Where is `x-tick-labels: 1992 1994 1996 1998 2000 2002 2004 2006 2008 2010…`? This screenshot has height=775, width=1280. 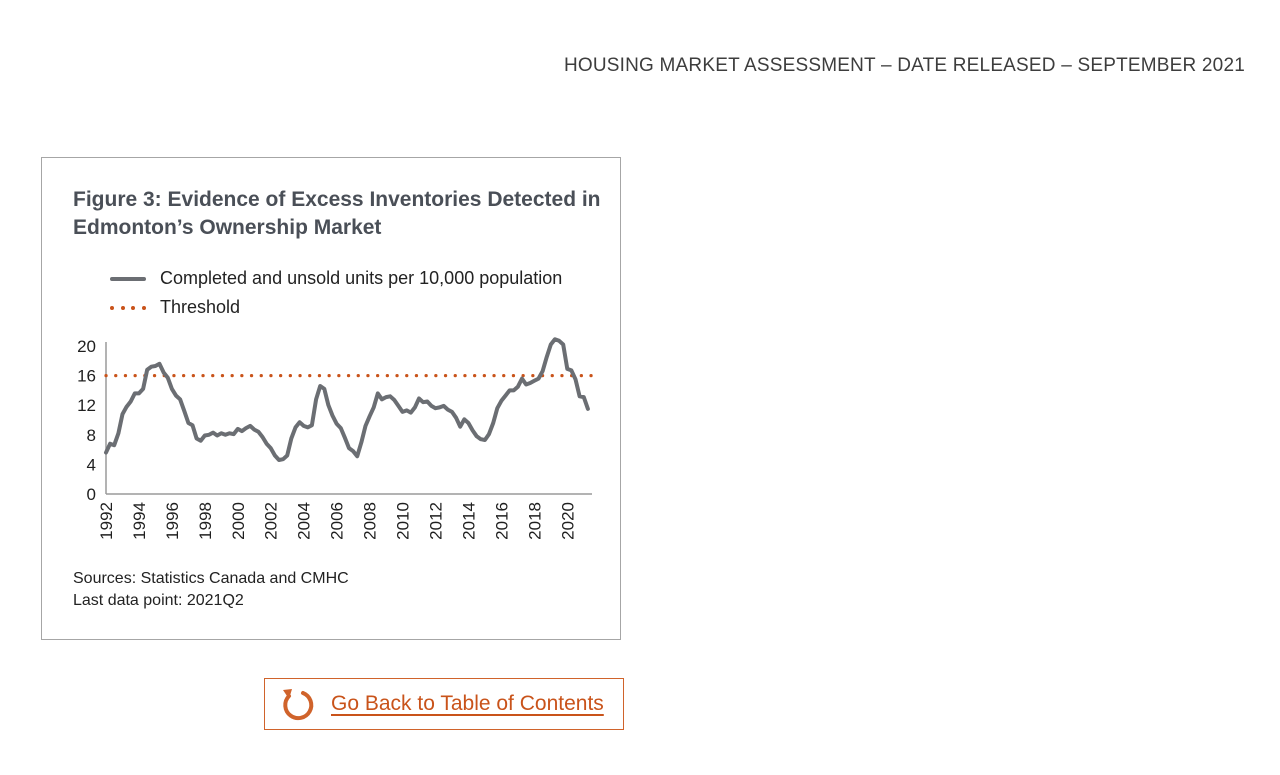
x-tick-labels: 1992 1994 1996 1998 2000 2002 2004 2006 2008 2010… is located at coordinates (337, 521).